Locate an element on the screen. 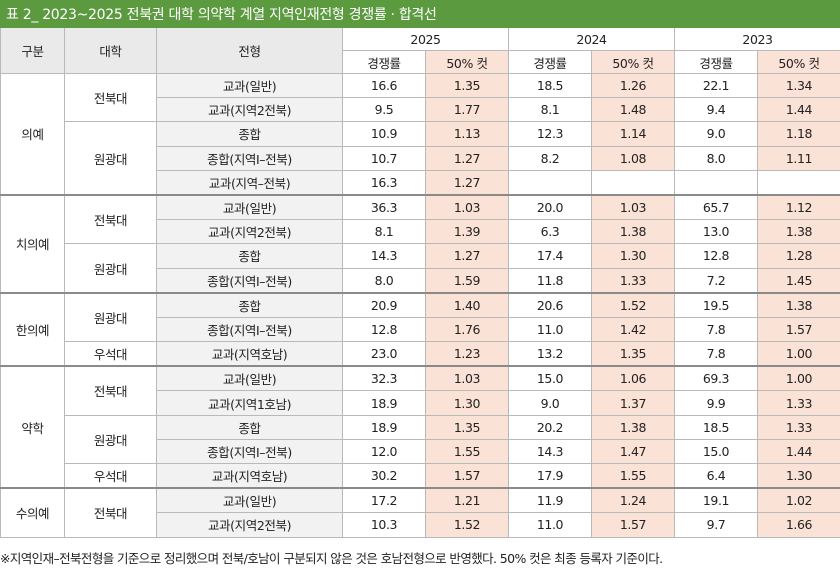 This screenshot has height=574, width=840. header-year-2024: 2024 is located at coordinates (591, 39).